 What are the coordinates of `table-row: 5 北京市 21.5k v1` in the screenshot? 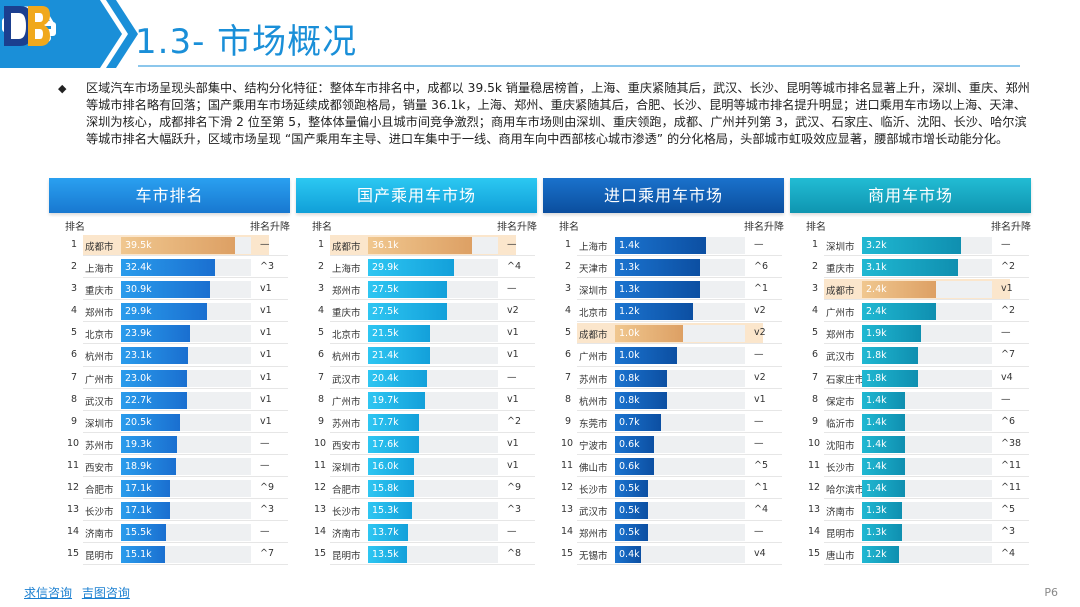 It's located at (416, 333).